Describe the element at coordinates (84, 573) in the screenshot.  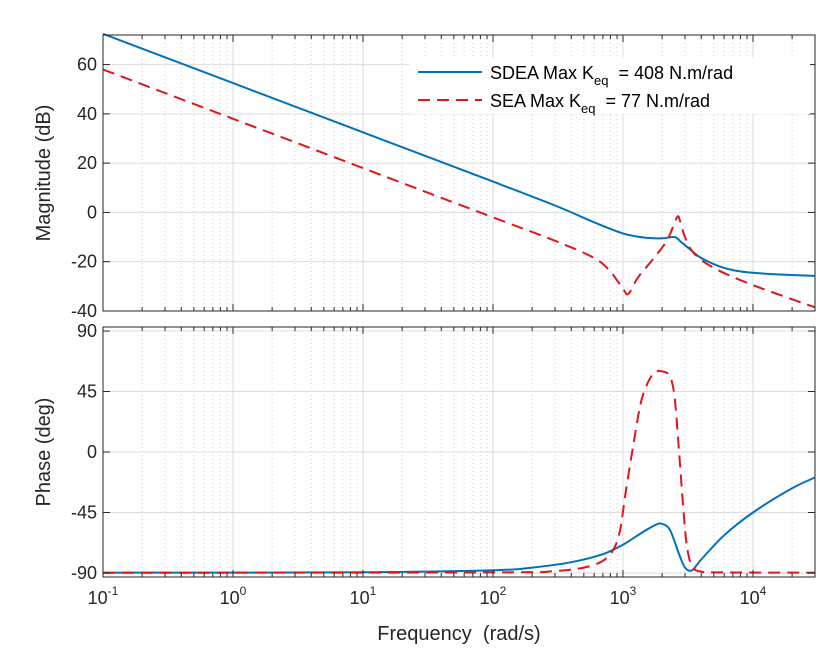
I see `y-tick-label: -90` at that location.